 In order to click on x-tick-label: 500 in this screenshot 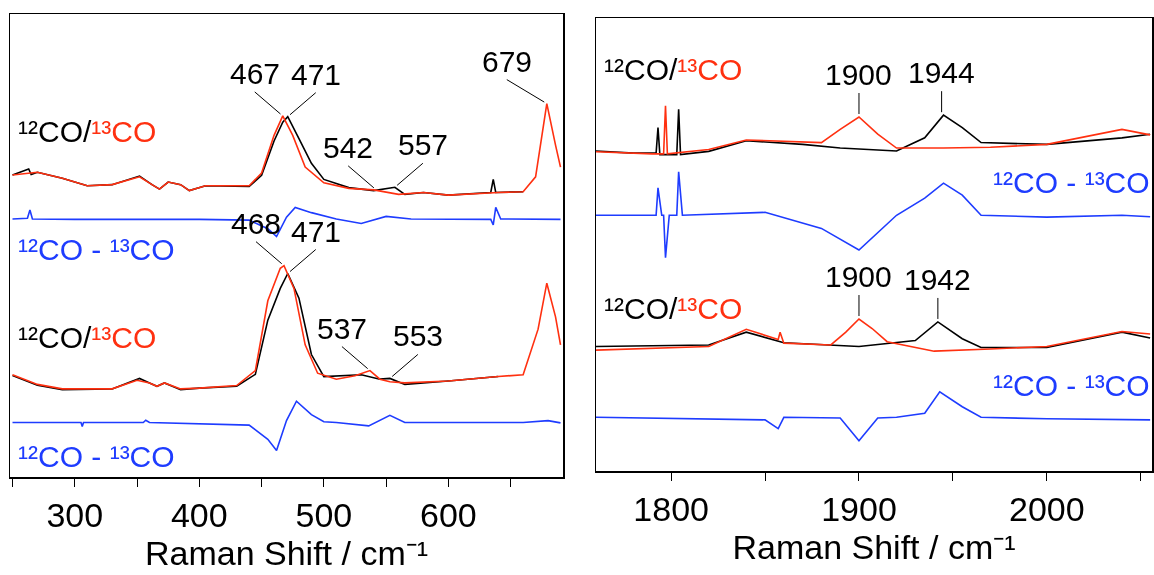, I will do `click(324, 515)`.